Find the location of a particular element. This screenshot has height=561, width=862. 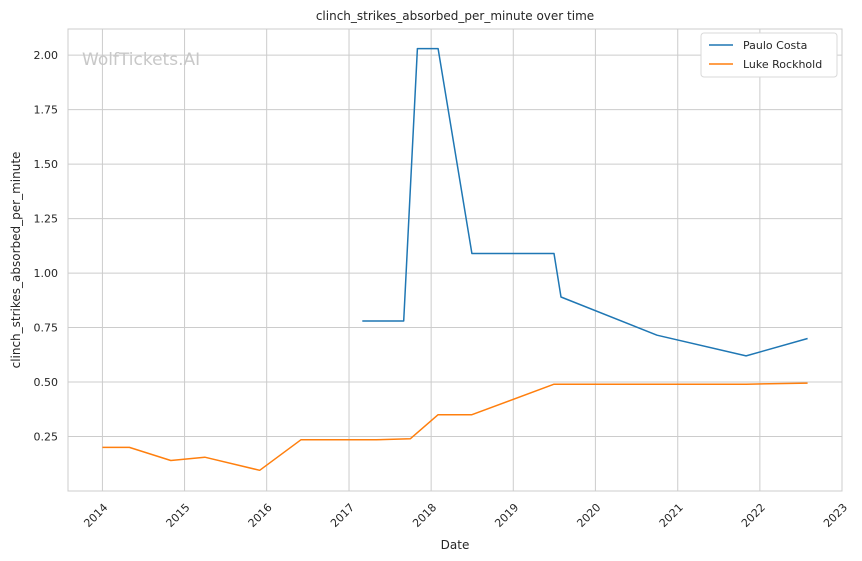

y-tick-label: 0.75 is located at coordinates (46, 328).